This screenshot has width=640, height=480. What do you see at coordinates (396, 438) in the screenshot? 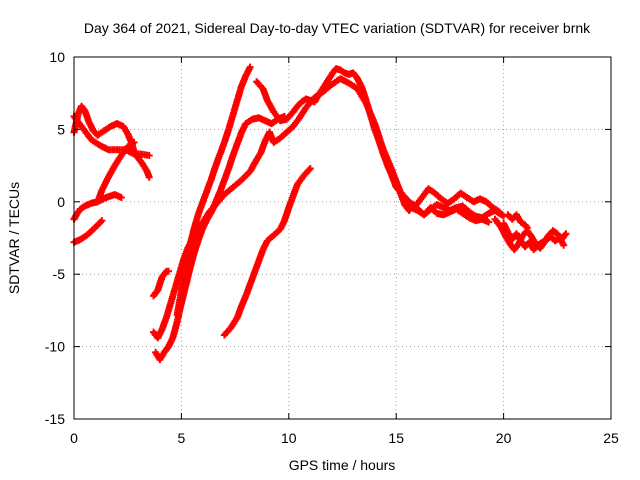
I see `x-tick-label: 15` at bounding box center [396, 438].